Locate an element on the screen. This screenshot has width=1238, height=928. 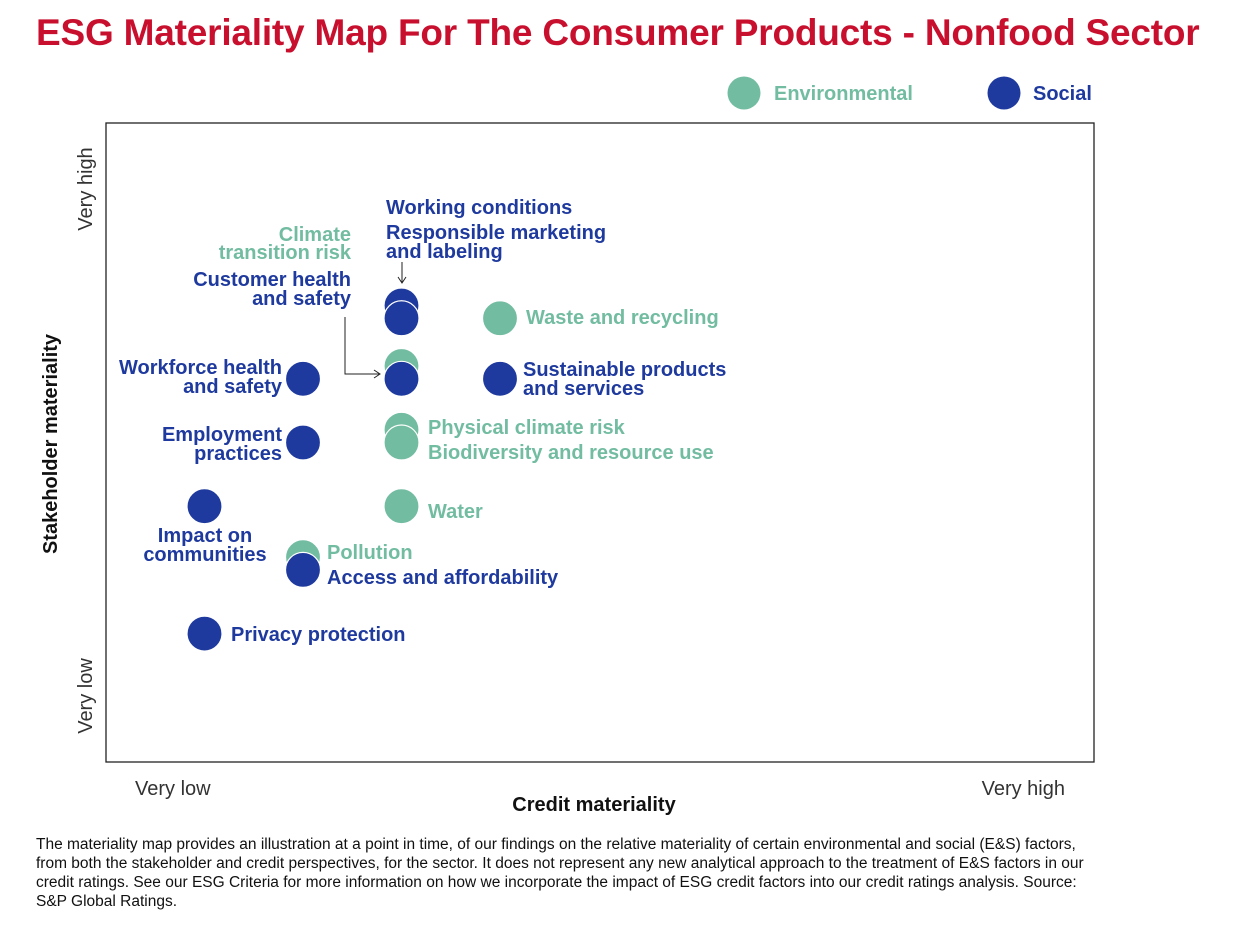
x-tick-label-high: Very high is located at coordinates (1023, 789).